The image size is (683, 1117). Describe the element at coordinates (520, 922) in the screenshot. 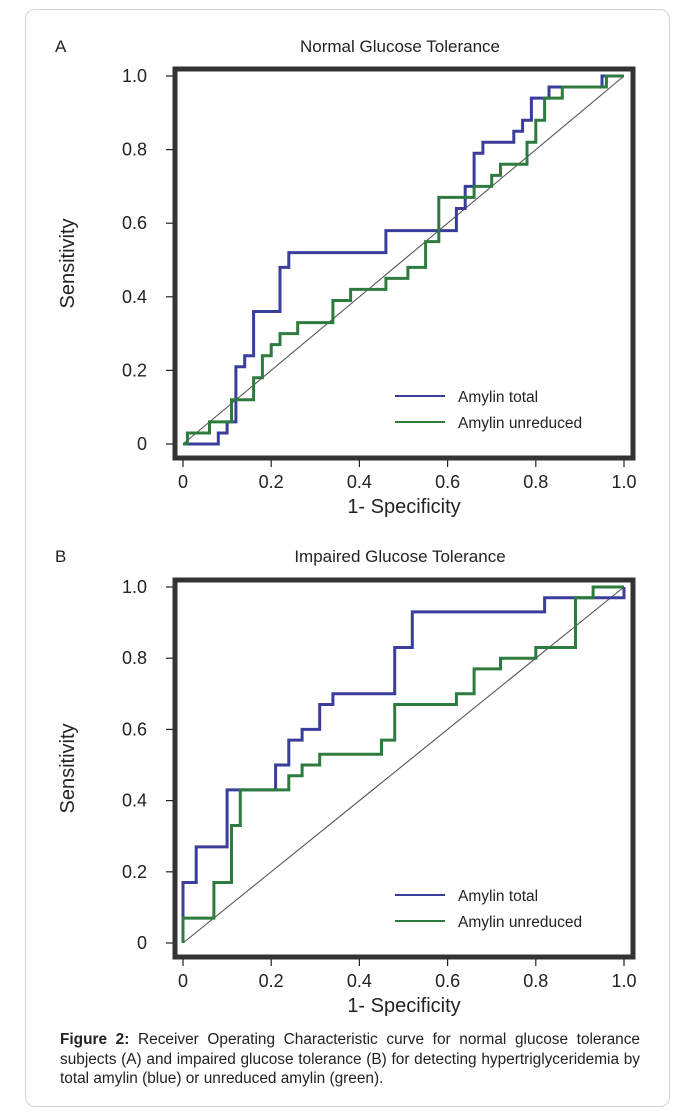

I see `legend-label-b-amylin-unreduced: Amylin unreduced` at that location.